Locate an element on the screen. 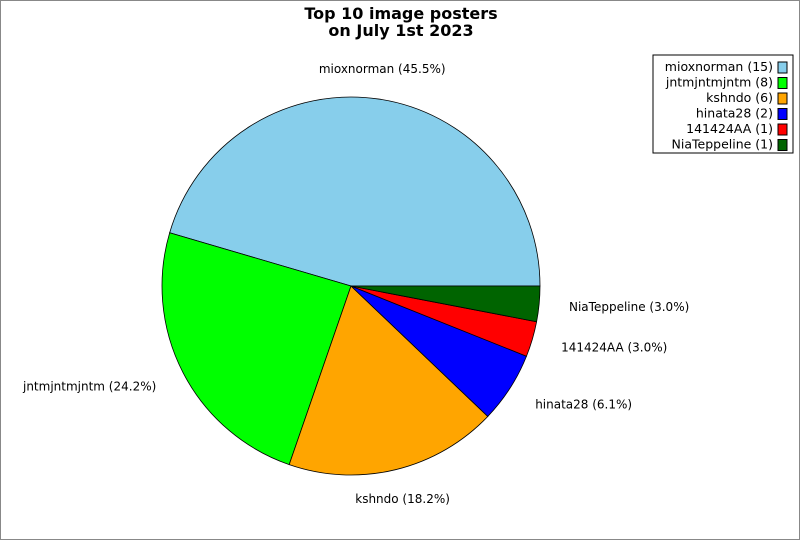 The height and width of the screenshot is (541, 800). legend-label-niateppeline: NiaTeppeline (1) is located at coordinates (722, 144).